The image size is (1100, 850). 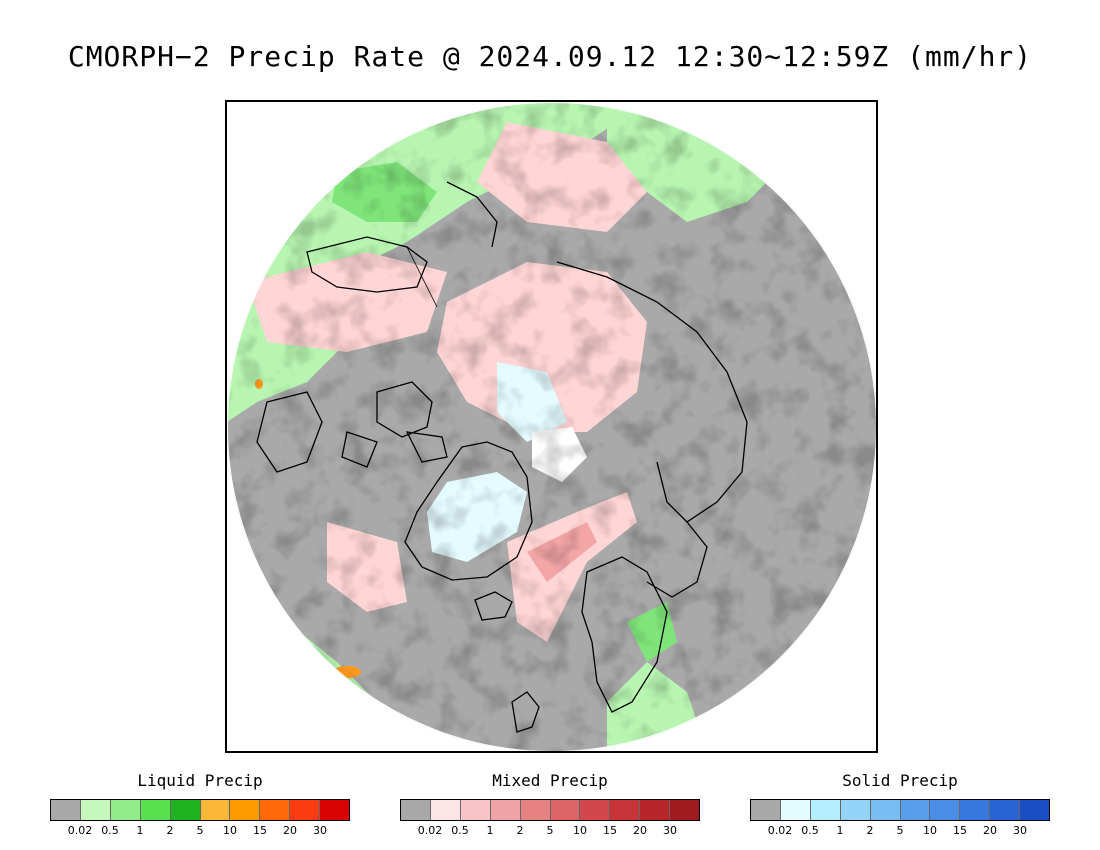 I want to click on coast-alaska, so click(x=367, y=264).